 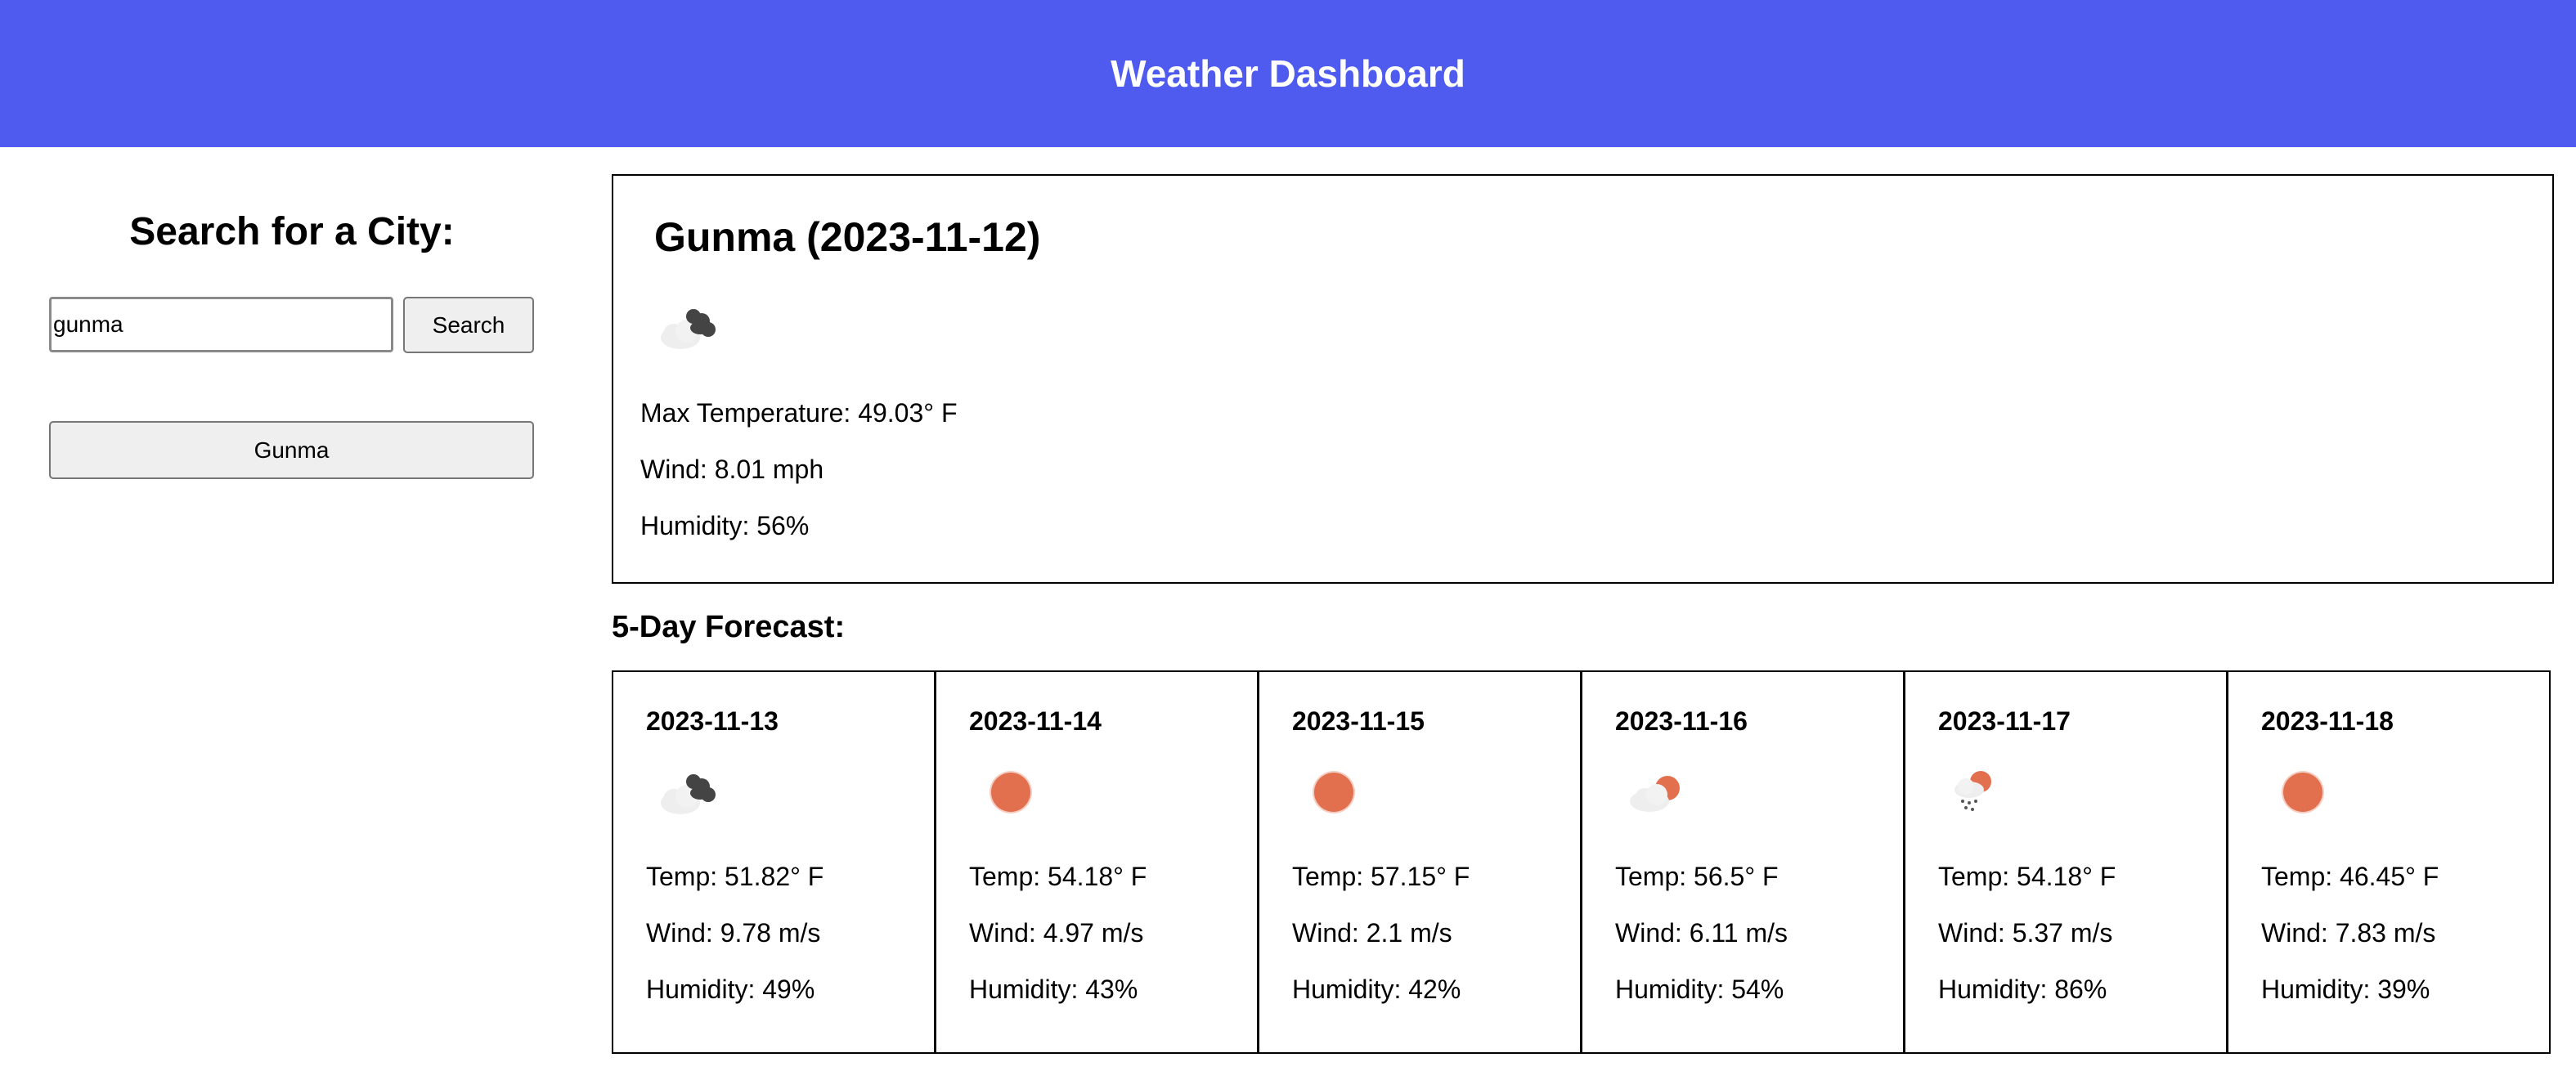 What do you see at coordinates (2005, 721) in the screenshot?
I see `forecast-date: 2023-11-17` at bounding box center [2005, 721].